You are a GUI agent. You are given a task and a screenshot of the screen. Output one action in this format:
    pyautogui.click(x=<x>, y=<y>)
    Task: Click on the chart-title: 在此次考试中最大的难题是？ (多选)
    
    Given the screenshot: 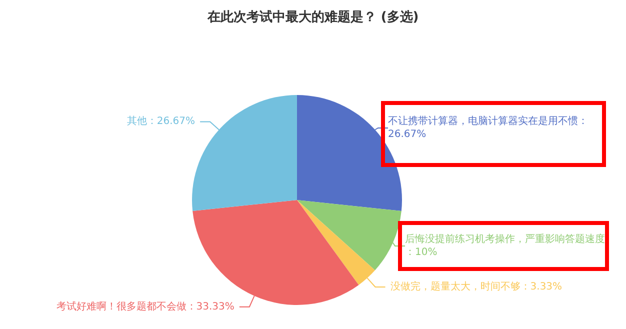 What is the action you would take?
    pyautogui.click(x=312, y=17)
    